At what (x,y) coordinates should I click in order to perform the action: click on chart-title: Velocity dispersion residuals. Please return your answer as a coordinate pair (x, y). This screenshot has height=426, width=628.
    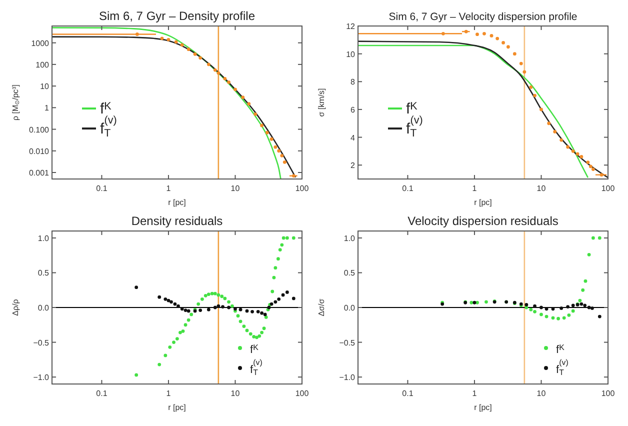
    Looking at the image, I should click on (483, 221).